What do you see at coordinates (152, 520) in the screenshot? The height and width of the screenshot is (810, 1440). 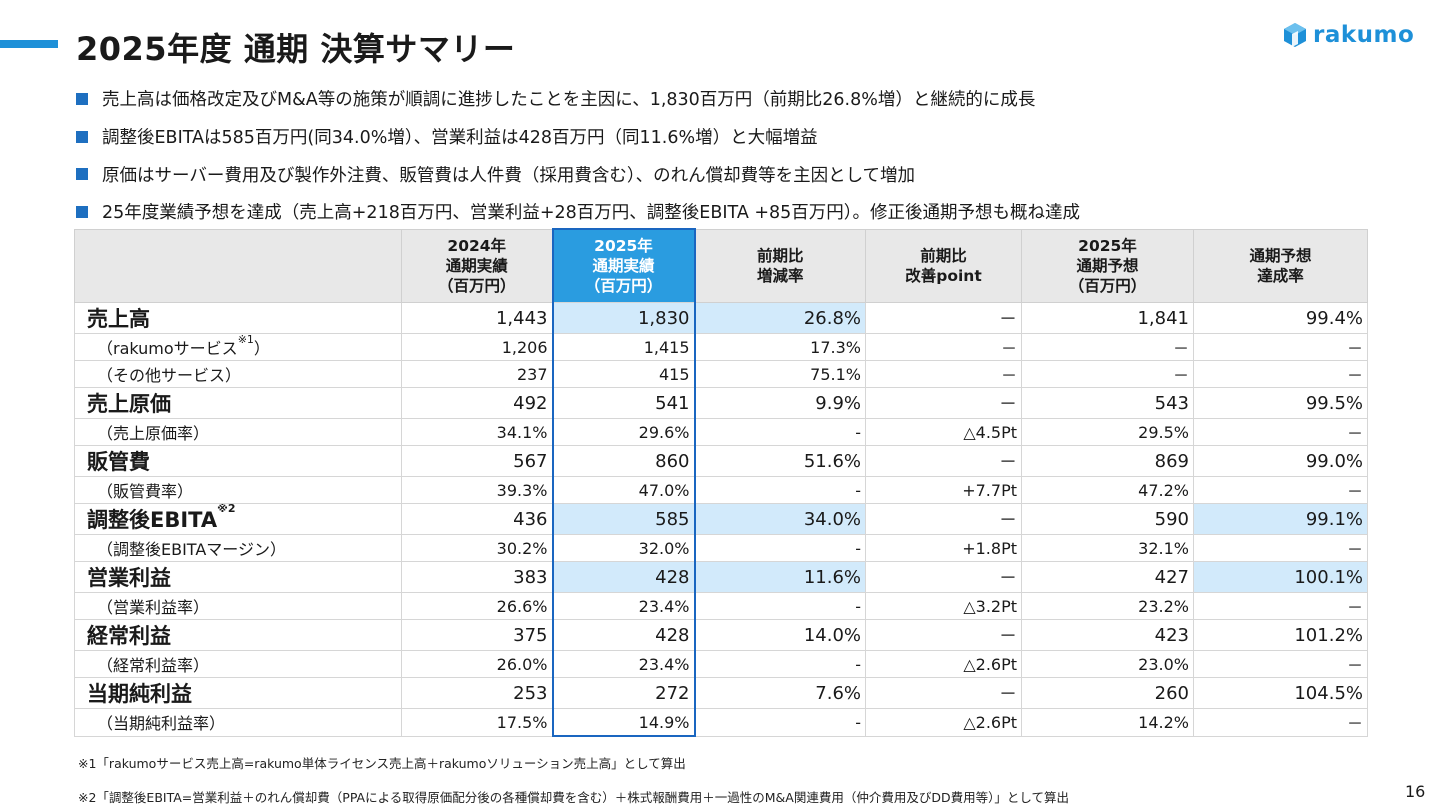 I see `row-label-text: 調整後EBITA` at bounding box center [152, 520].